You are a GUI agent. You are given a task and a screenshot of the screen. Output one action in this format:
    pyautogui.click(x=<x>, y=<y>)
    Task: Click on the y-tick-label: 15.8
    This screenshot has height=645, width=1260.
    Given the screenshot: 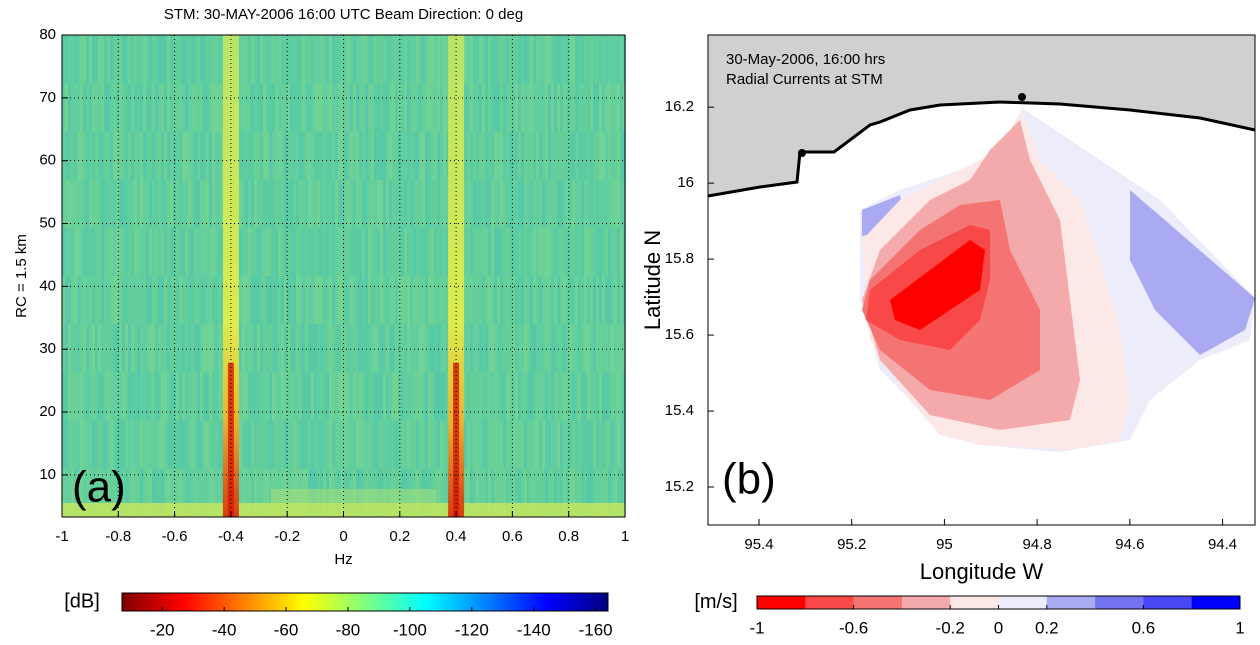 What is the action you would take?
    pyautogui.click(x=679, y=258)
    